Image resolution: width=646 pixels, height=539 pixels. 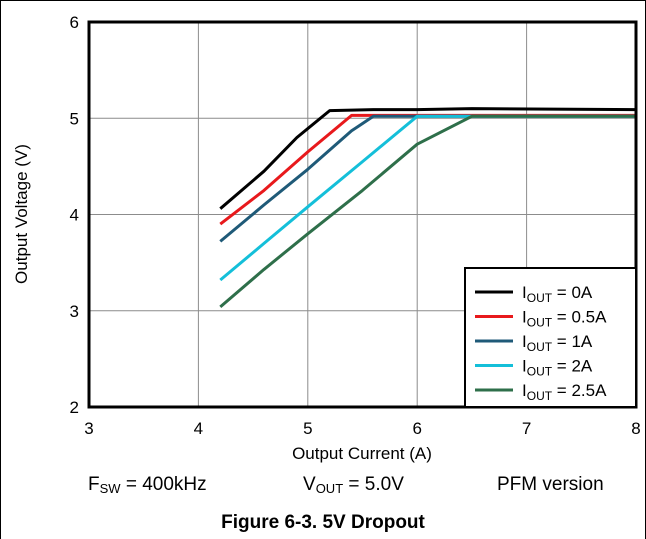 I want to click on y-tick-label: 4, so click(x=74, y=215).